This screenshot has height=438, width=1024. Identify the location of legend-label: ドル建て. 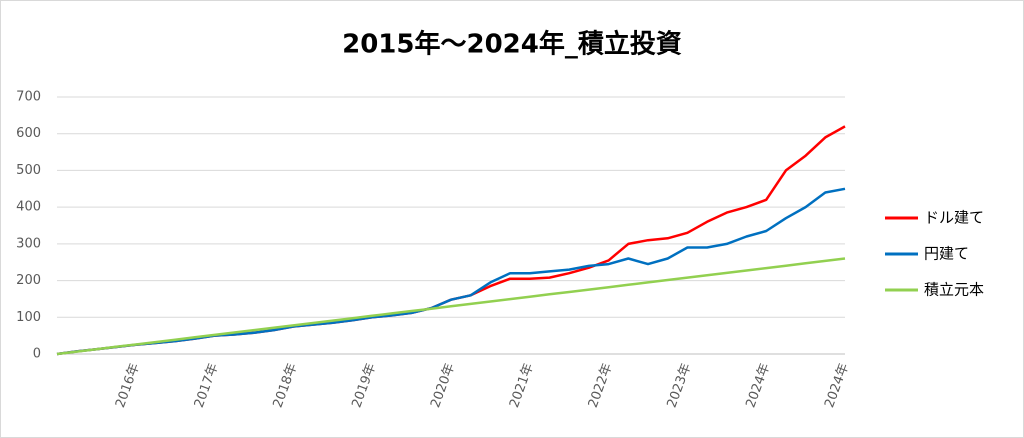
(954, 218).